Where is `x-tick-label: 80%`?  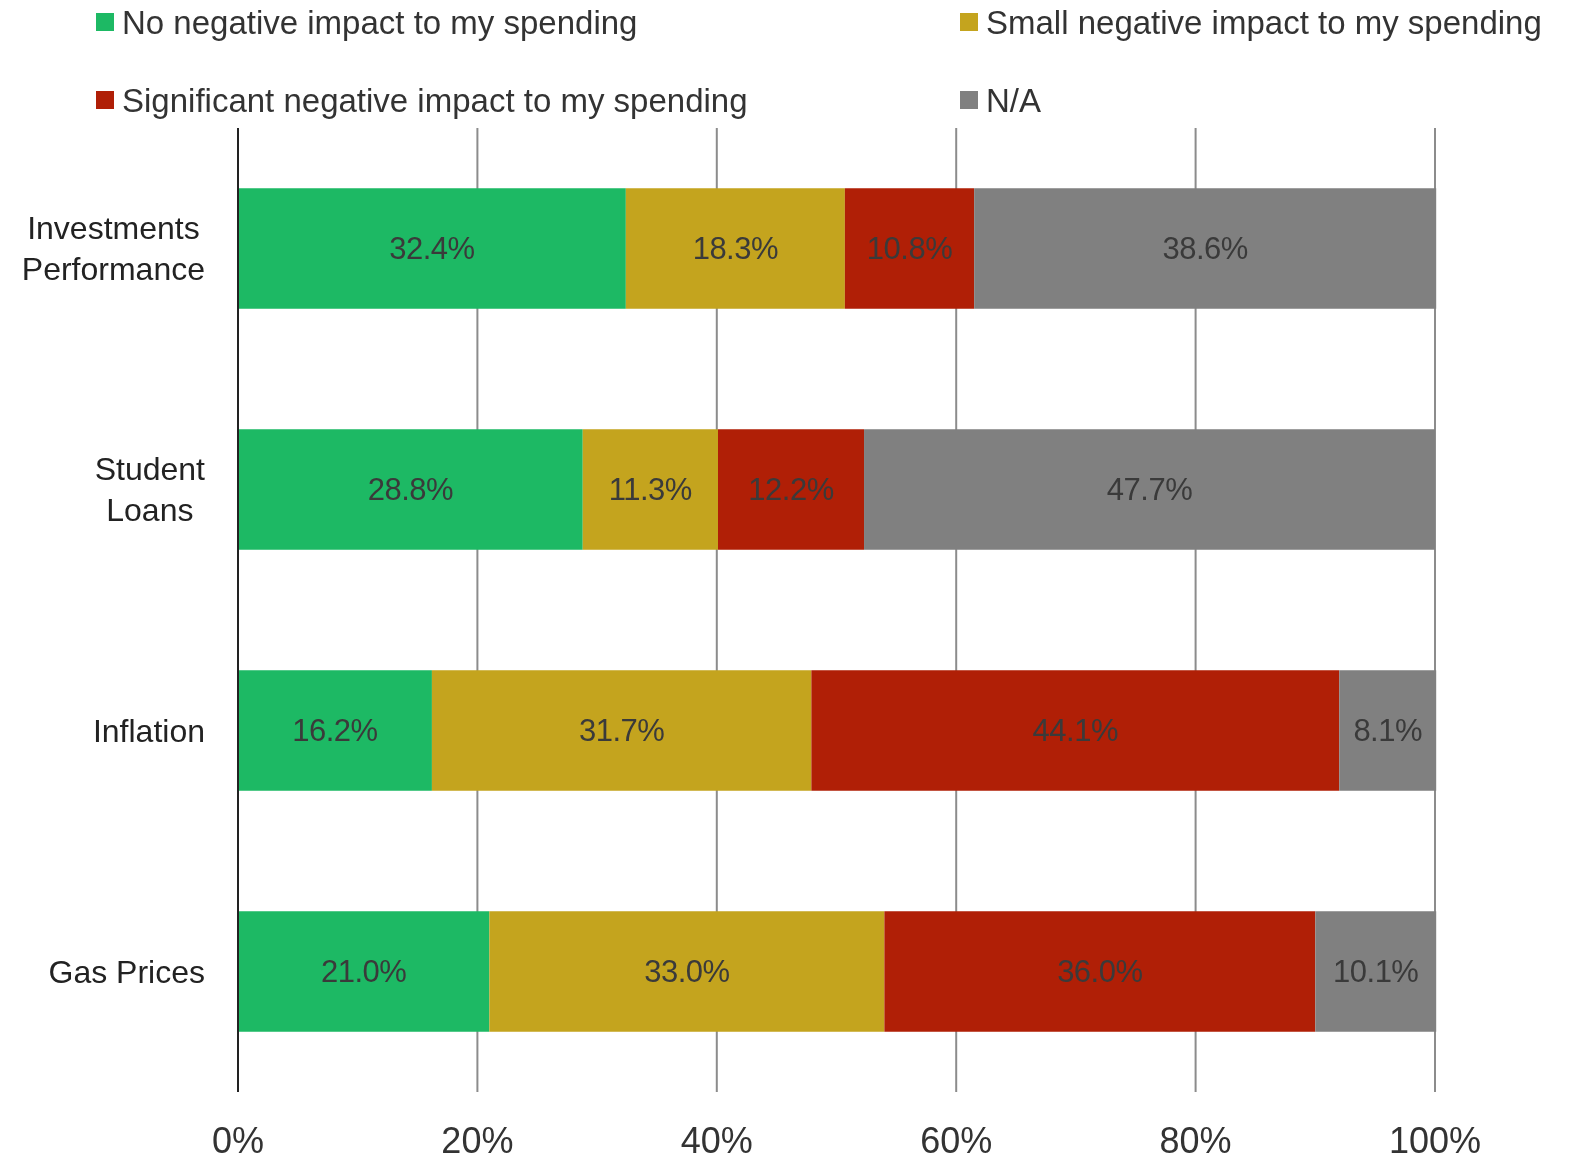 x-tick-label: 80% is located at coordinates (1195, 1139).